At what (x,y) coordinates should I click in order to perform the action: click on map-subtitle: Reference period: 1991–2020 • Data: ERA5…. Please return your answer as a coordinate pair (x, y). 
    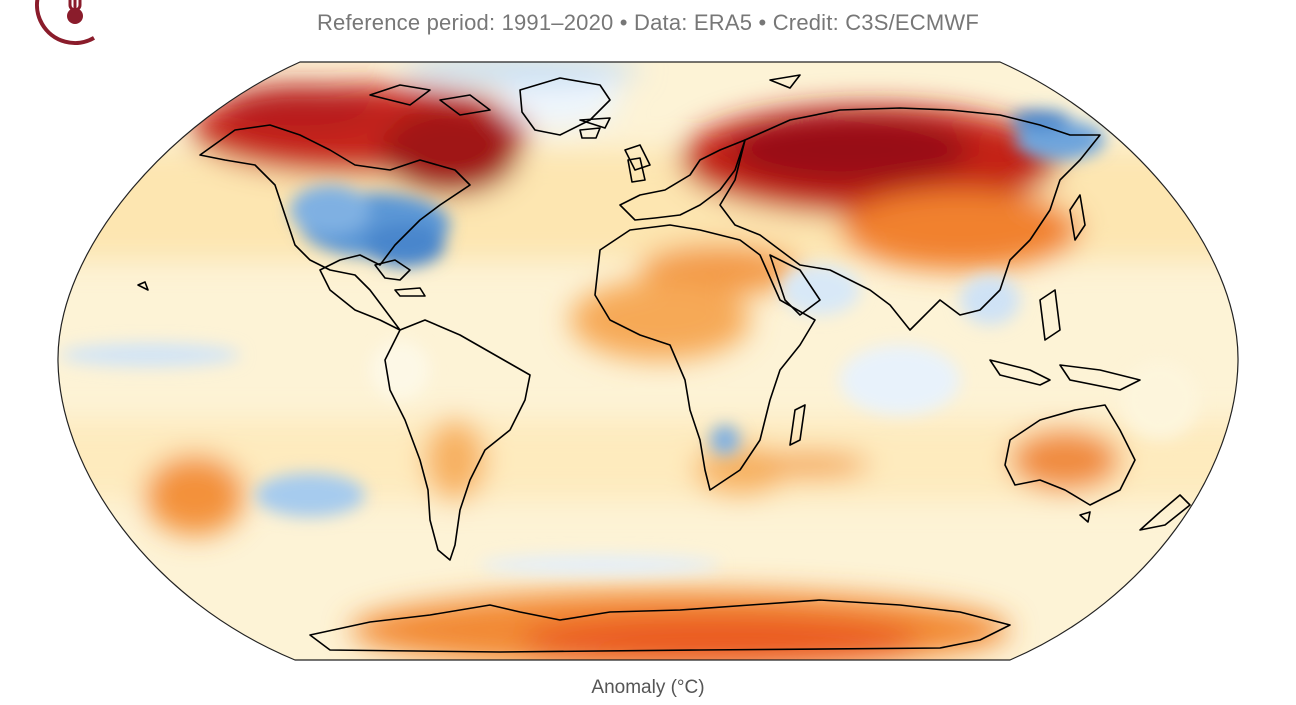
    Looking at the image, I should click on (648, 22).